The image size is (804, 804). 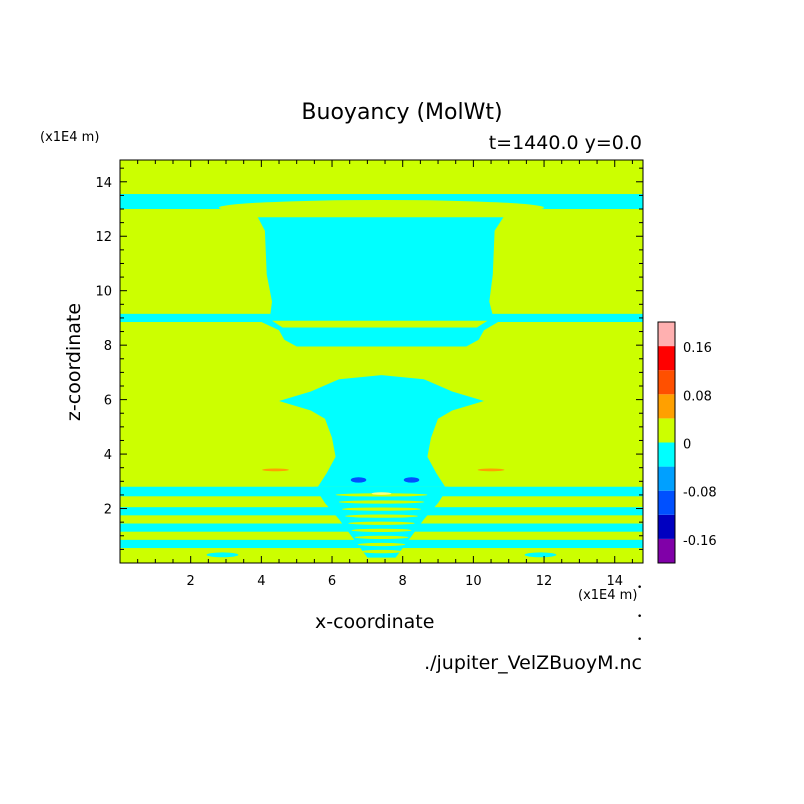 I want to click on colorbar-label: 0, so click(x=687, y=445).